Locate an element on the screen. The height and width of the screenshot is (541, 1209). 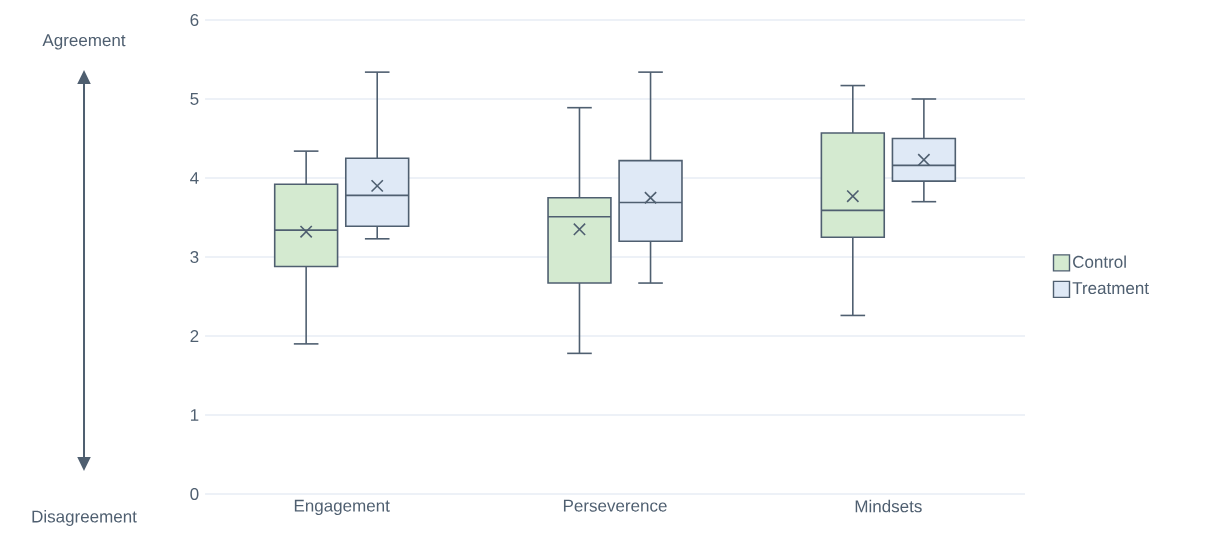
legend-label: Treatment is located at coordinates (1110, 288).